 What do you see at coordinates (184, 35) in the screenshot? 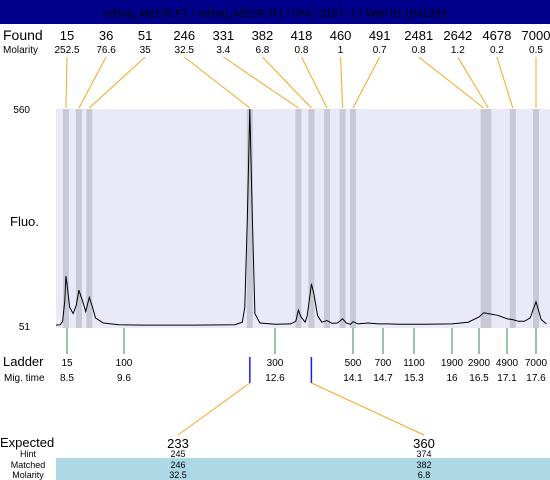
I see `found-peak-size: 246` at bounding box center [184, 35].